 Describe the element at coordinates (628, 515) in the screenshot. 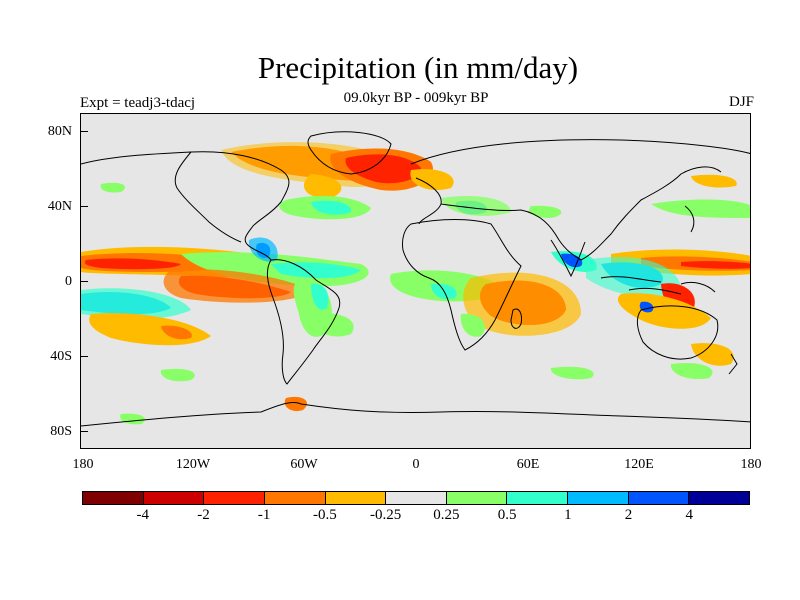

I see `colorbar-label: 2` at that location.